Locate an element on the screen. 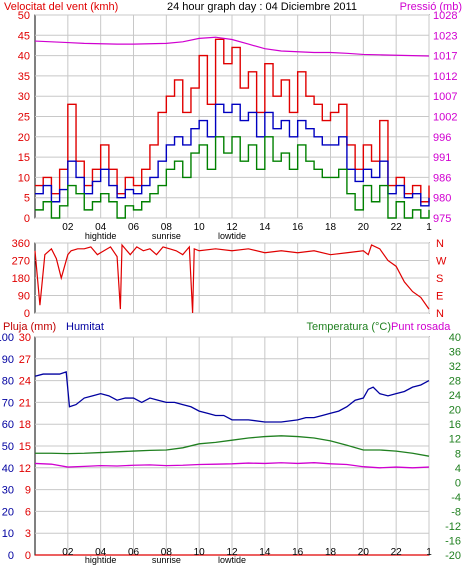 This screenshot has height=566, width=465. chart-title: 24 hour graph day : 04 Diciembre 2011 is located at coordinates (262, 7).